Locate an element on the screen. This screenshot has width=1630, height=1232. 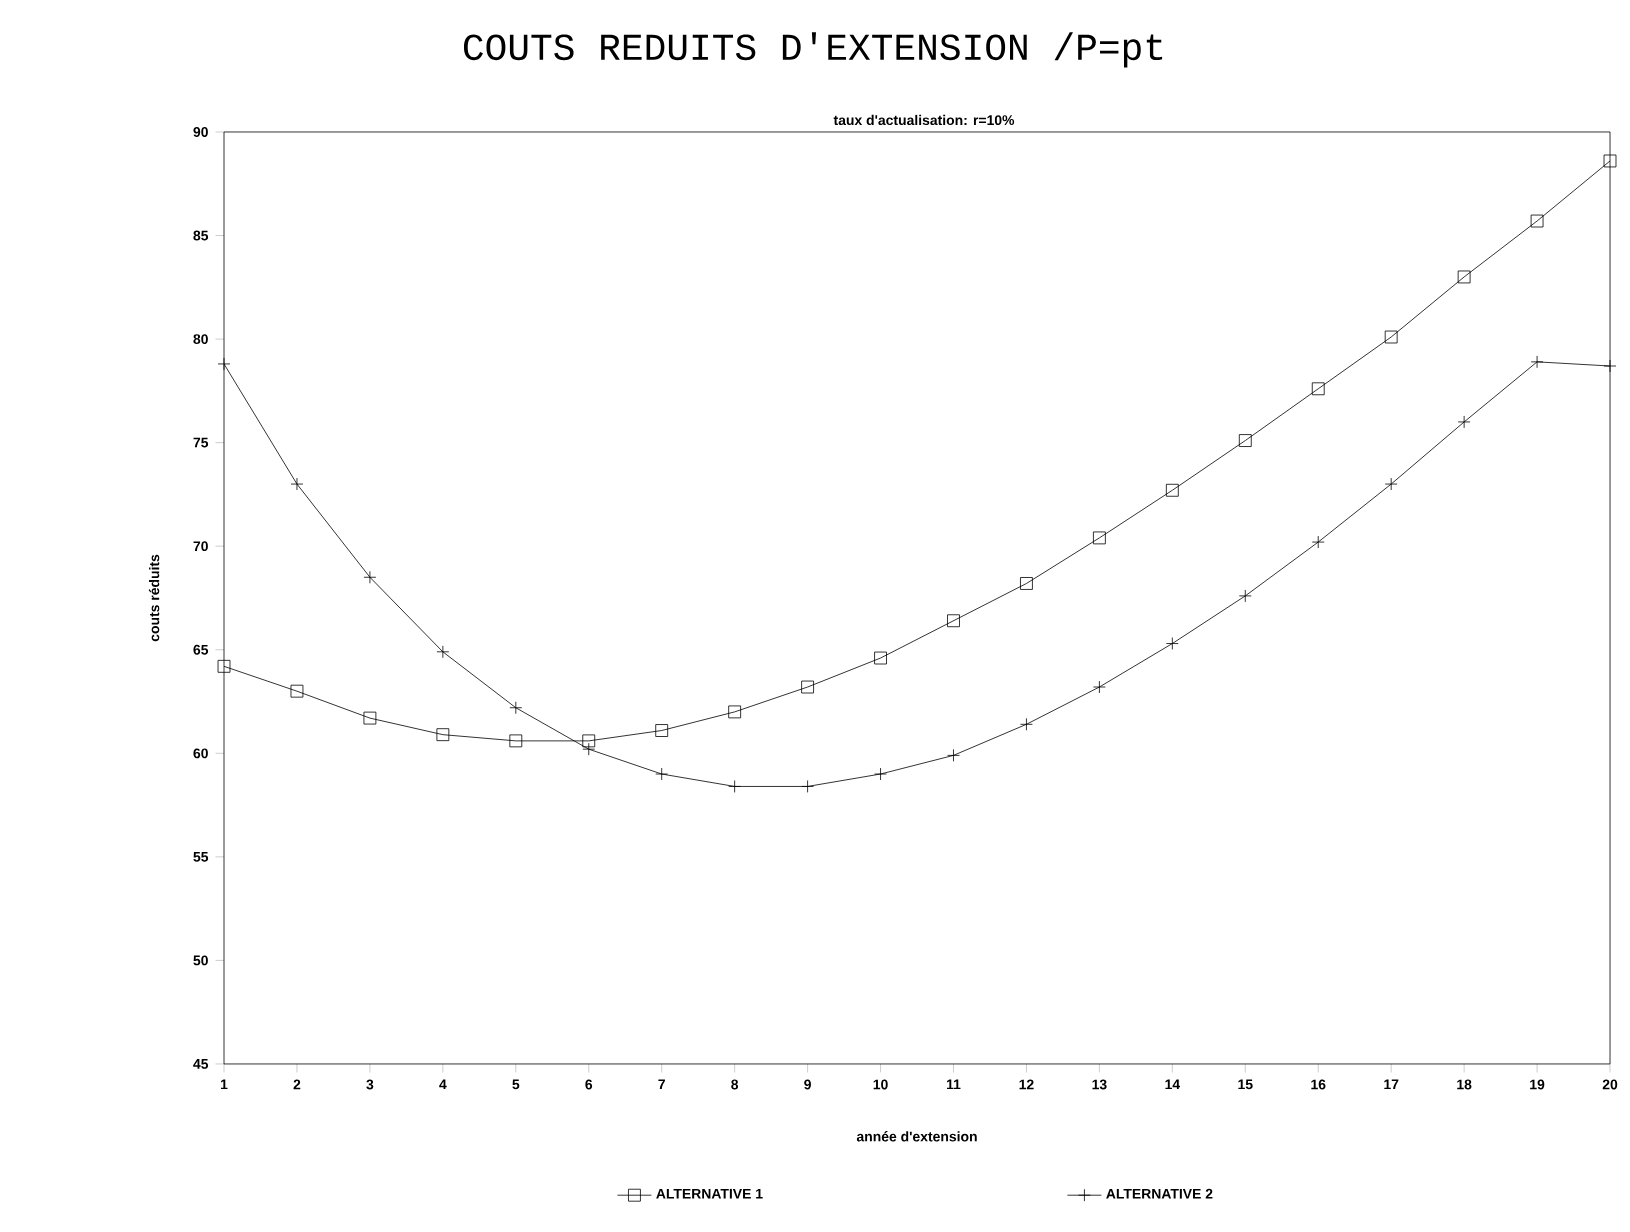
chart-title: COUTS REDUITS D'EXTENSION /P=pt is located at coordinates (813, 50).